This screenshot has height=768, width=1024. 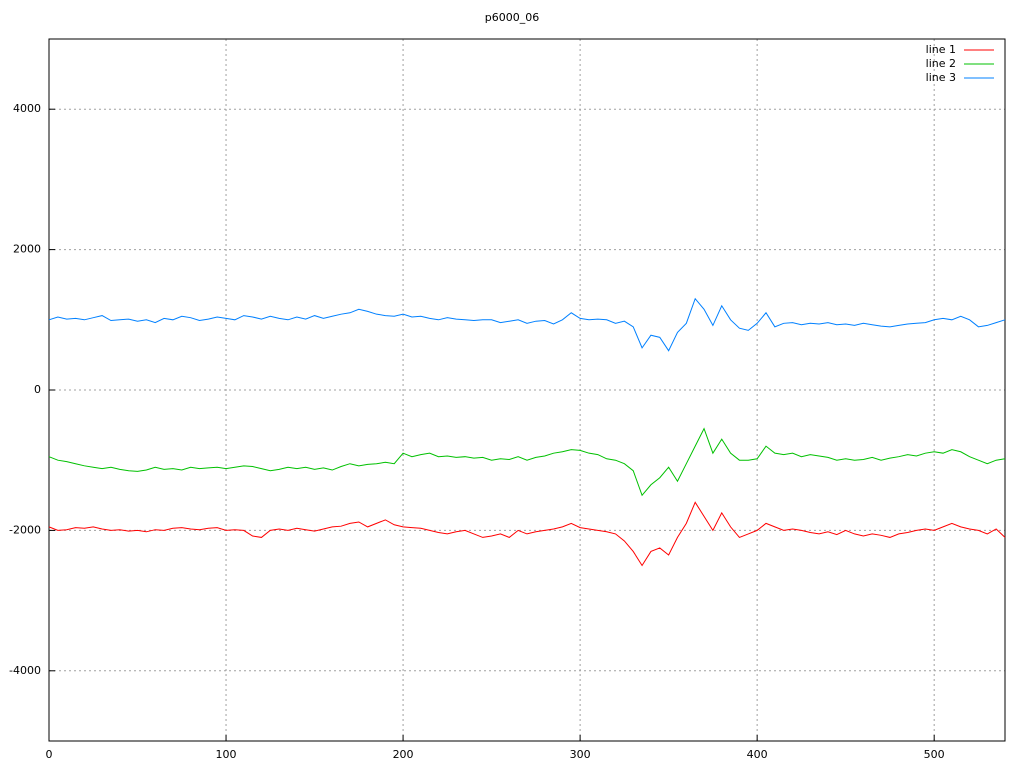 What do you see at coordinates (25, 670) in the screenshot?
I see `y-tick-label: -4000` at bounding box center [25, 670].